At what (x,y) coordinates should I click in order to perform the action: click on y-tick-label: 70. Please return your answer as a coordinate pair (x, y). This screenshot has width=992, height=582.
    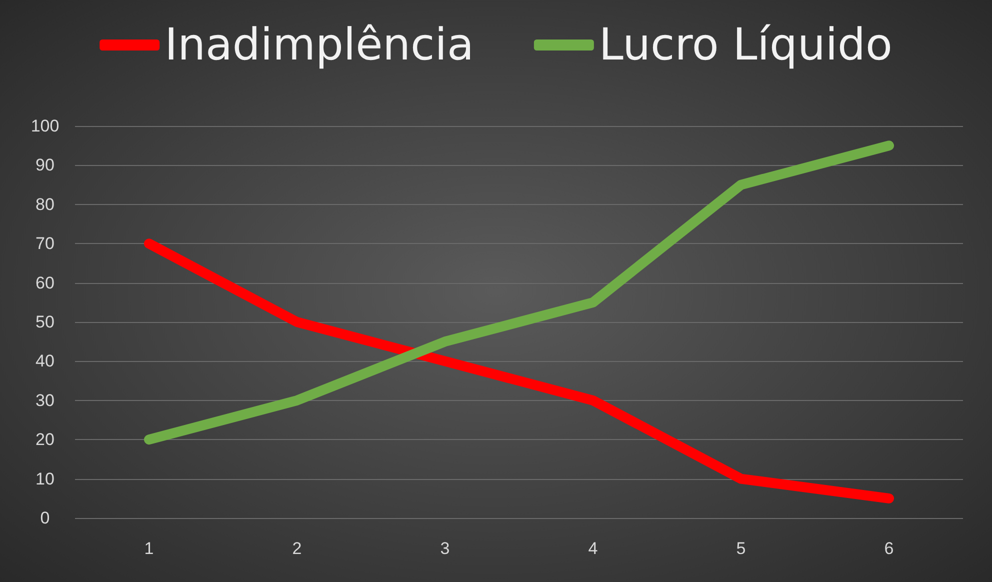
    Looking at the image, I should click on (45, 244).